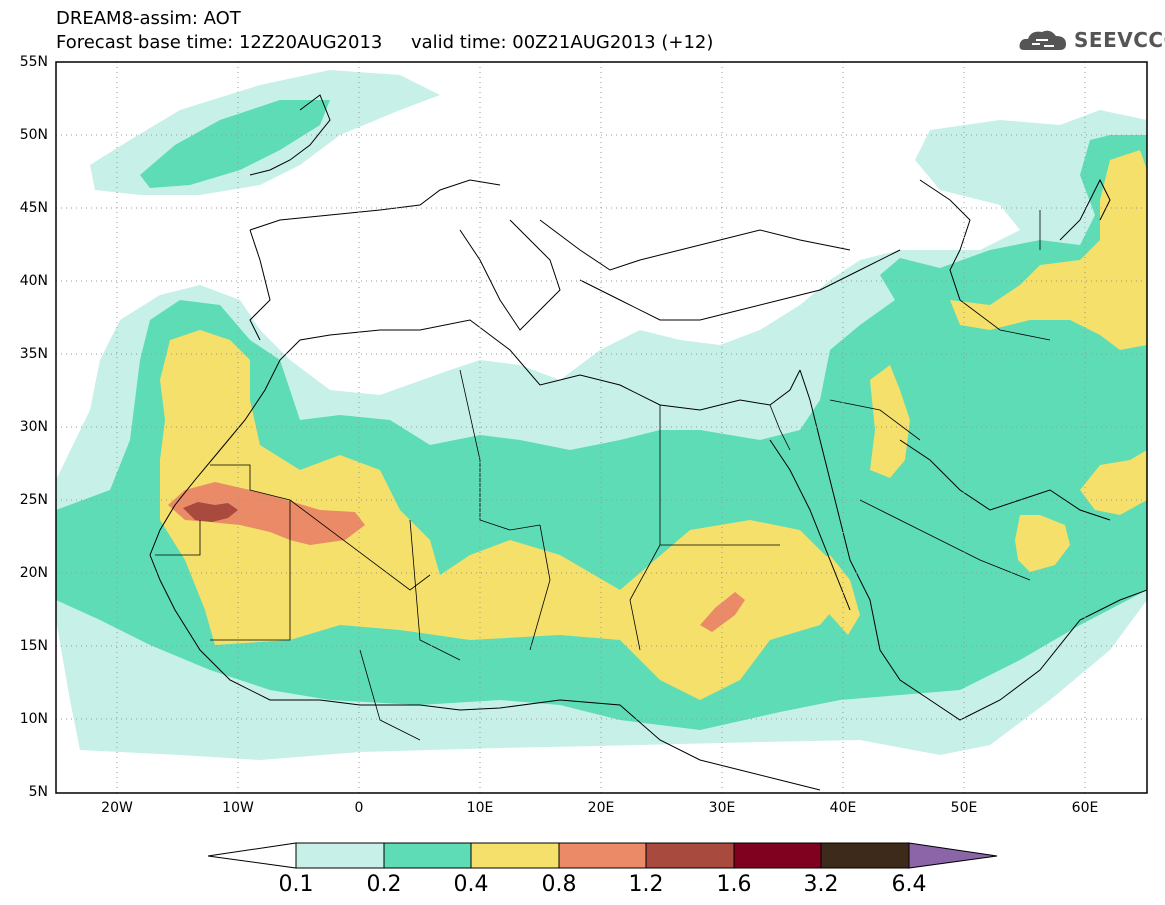 This screenshot has height=905, width=1165. I want to click on colorbar-label: 6.4, so click(909, 884).